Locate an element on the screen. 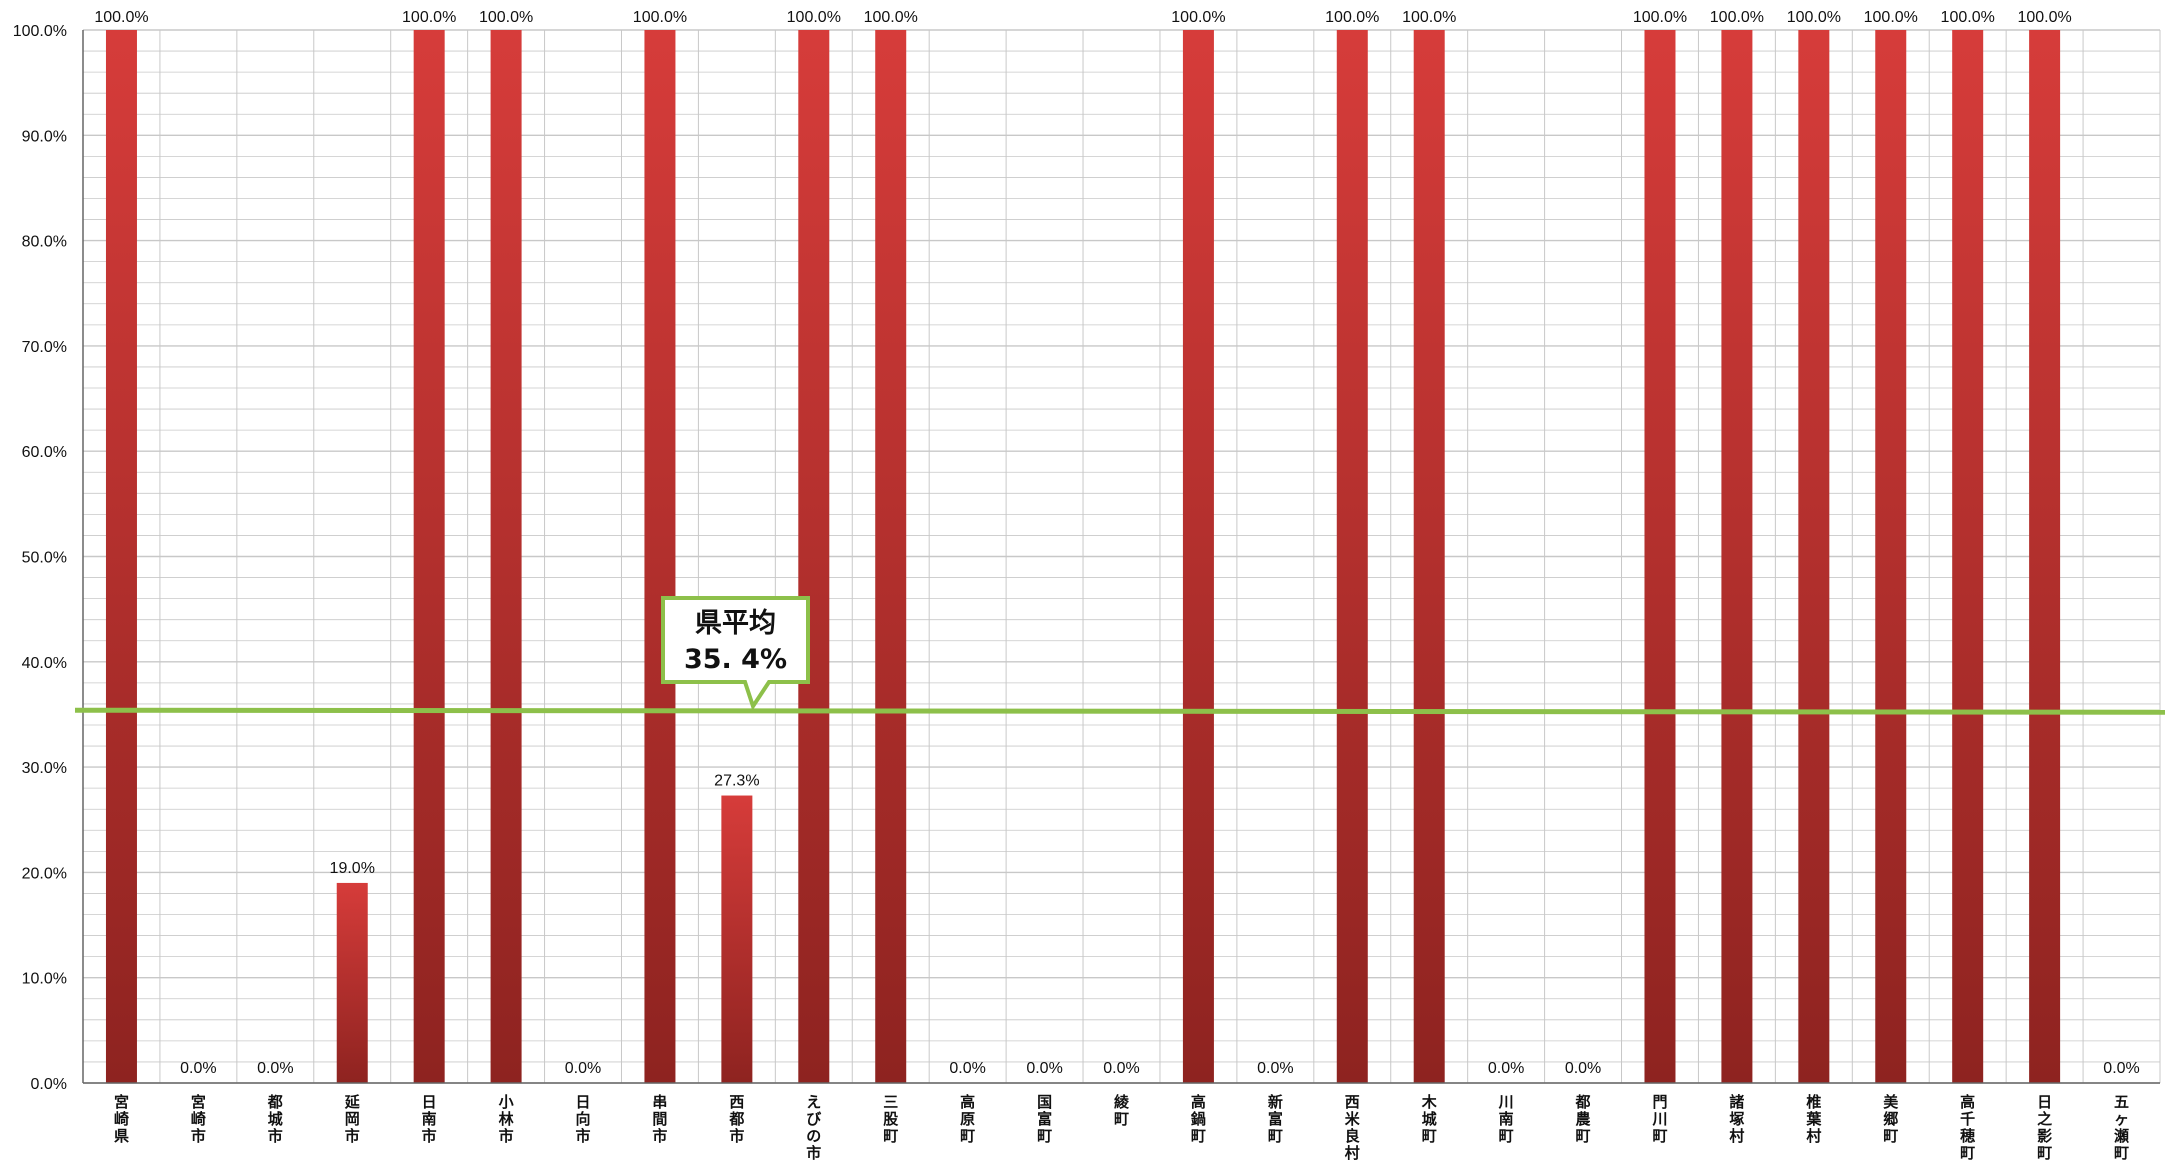 The height and width of the screenshot is (1169, 2167). y-tick-label: 90.0% is located at coordinates (44, 136).